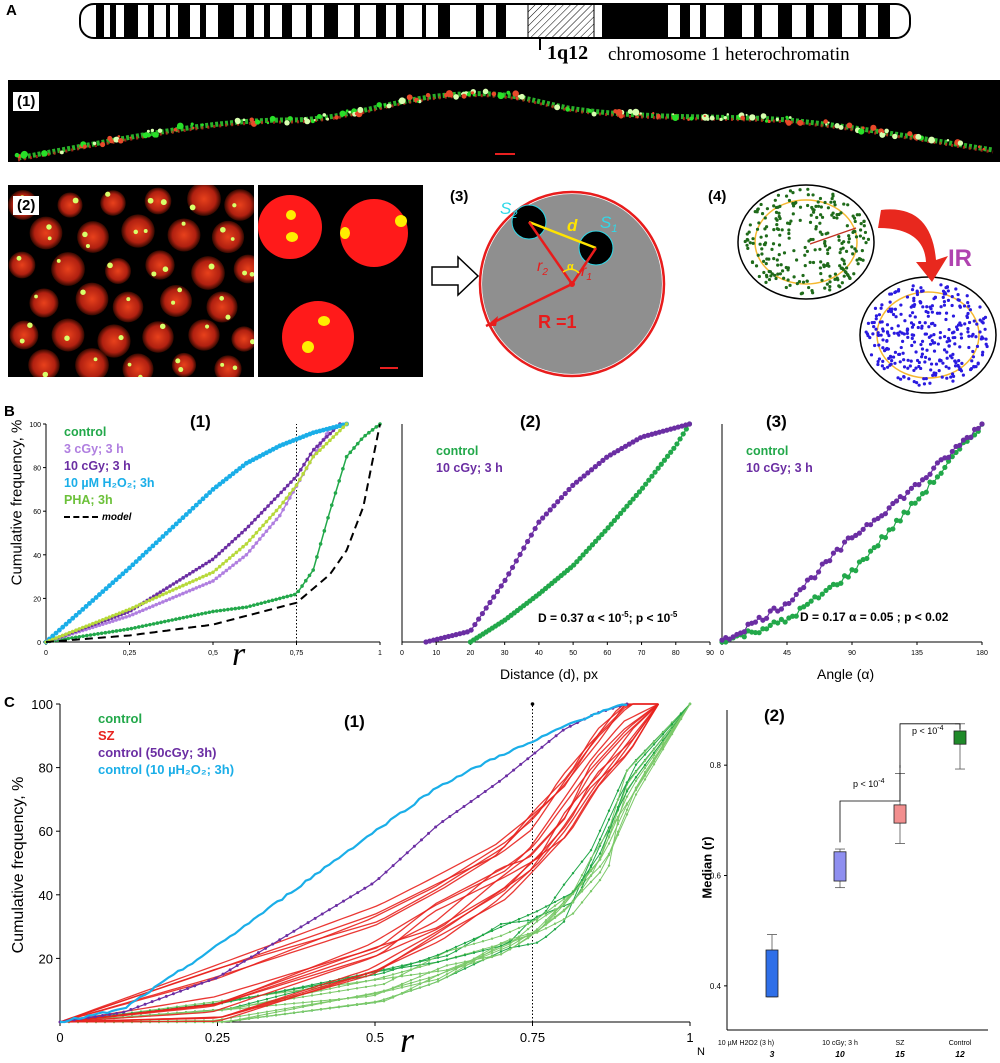 The image size is (1000, 1063). What do you see at coordinates (37, 512) in the screenshot?
I see `y-tick-label: 60` at bounding box center [37, 512].